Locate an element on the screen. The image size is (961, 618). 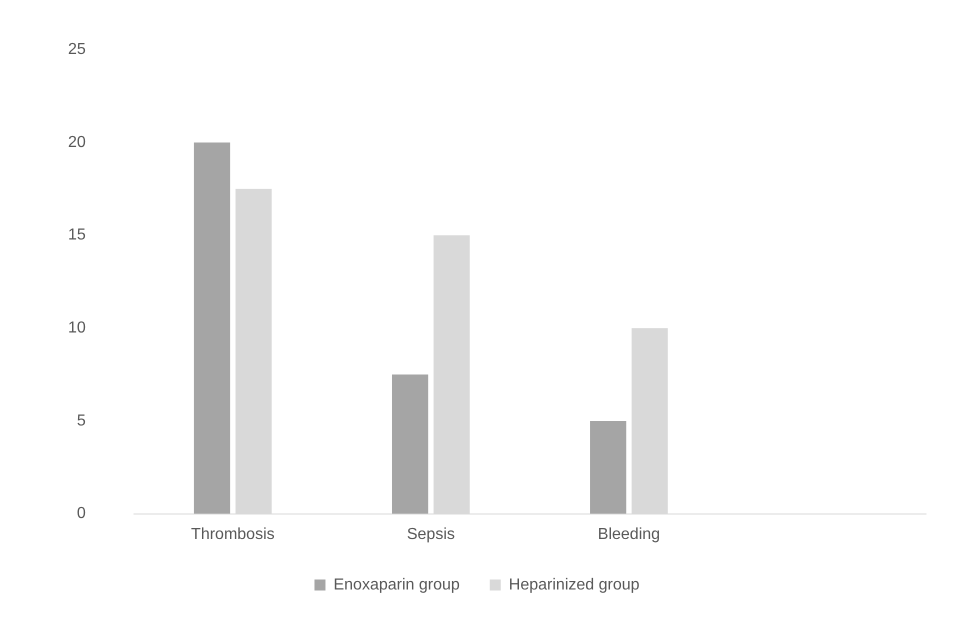
legend-label: Enoxaparin group is located at coordinates (396, 585).